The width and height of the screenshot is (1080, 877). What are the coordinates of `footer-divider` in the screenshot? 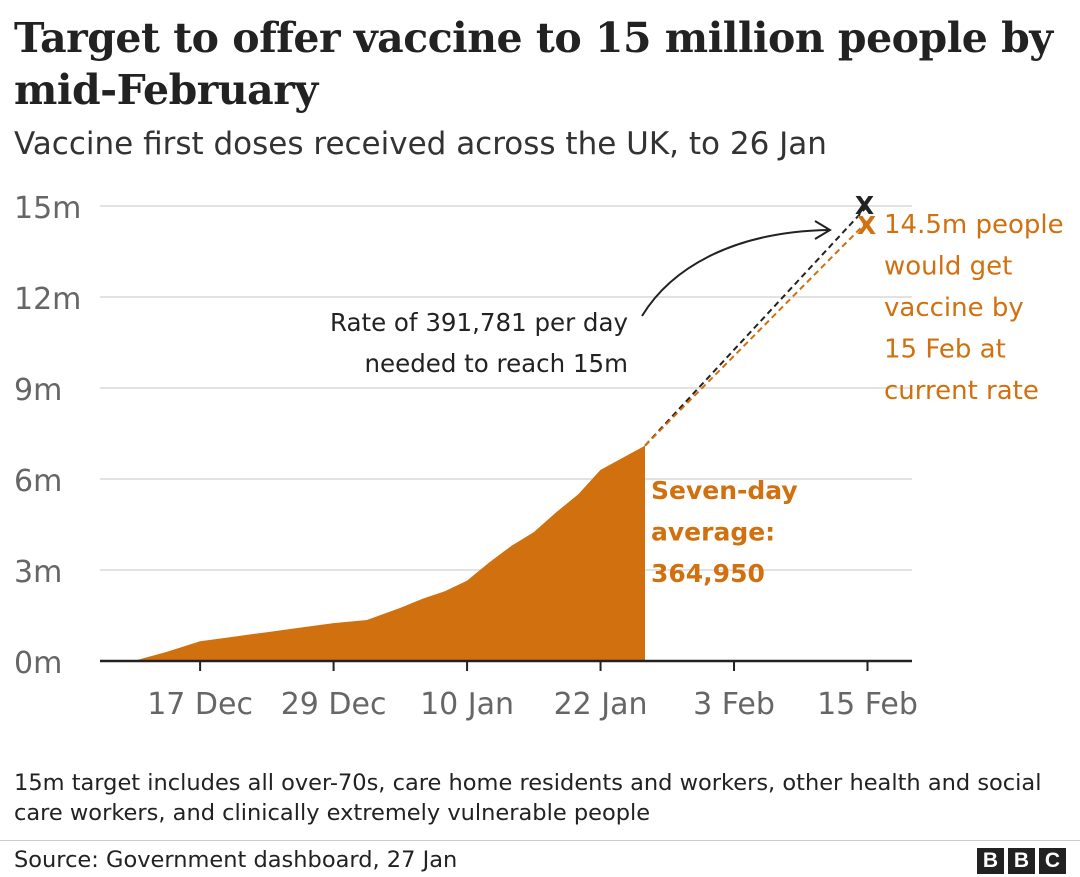 It's located at (540, 840).